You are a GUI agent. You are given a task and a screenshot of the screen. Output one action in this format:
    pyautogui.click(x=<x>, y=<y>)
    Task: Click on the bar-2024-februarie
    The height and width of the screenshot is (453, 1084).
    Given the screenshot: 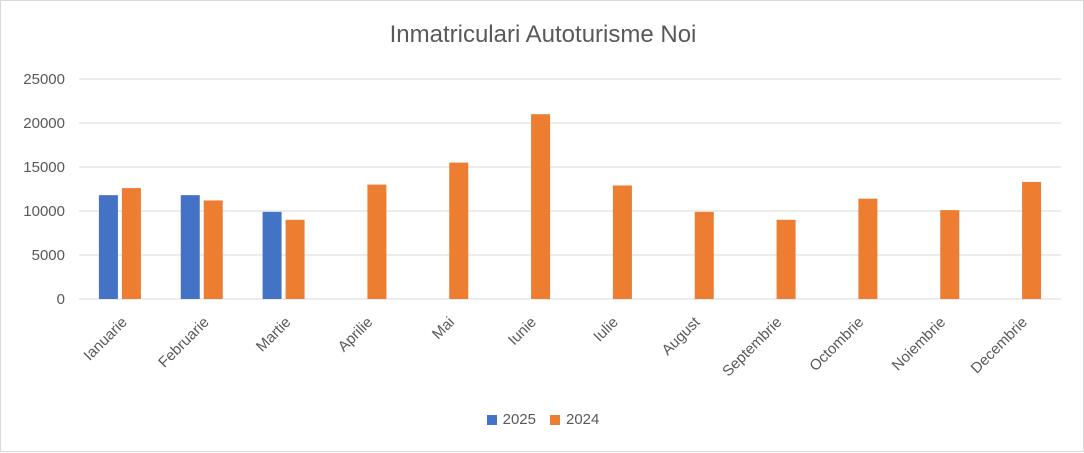 What is the action you would take?
    pyautogui.click(x=213, y=249)
    